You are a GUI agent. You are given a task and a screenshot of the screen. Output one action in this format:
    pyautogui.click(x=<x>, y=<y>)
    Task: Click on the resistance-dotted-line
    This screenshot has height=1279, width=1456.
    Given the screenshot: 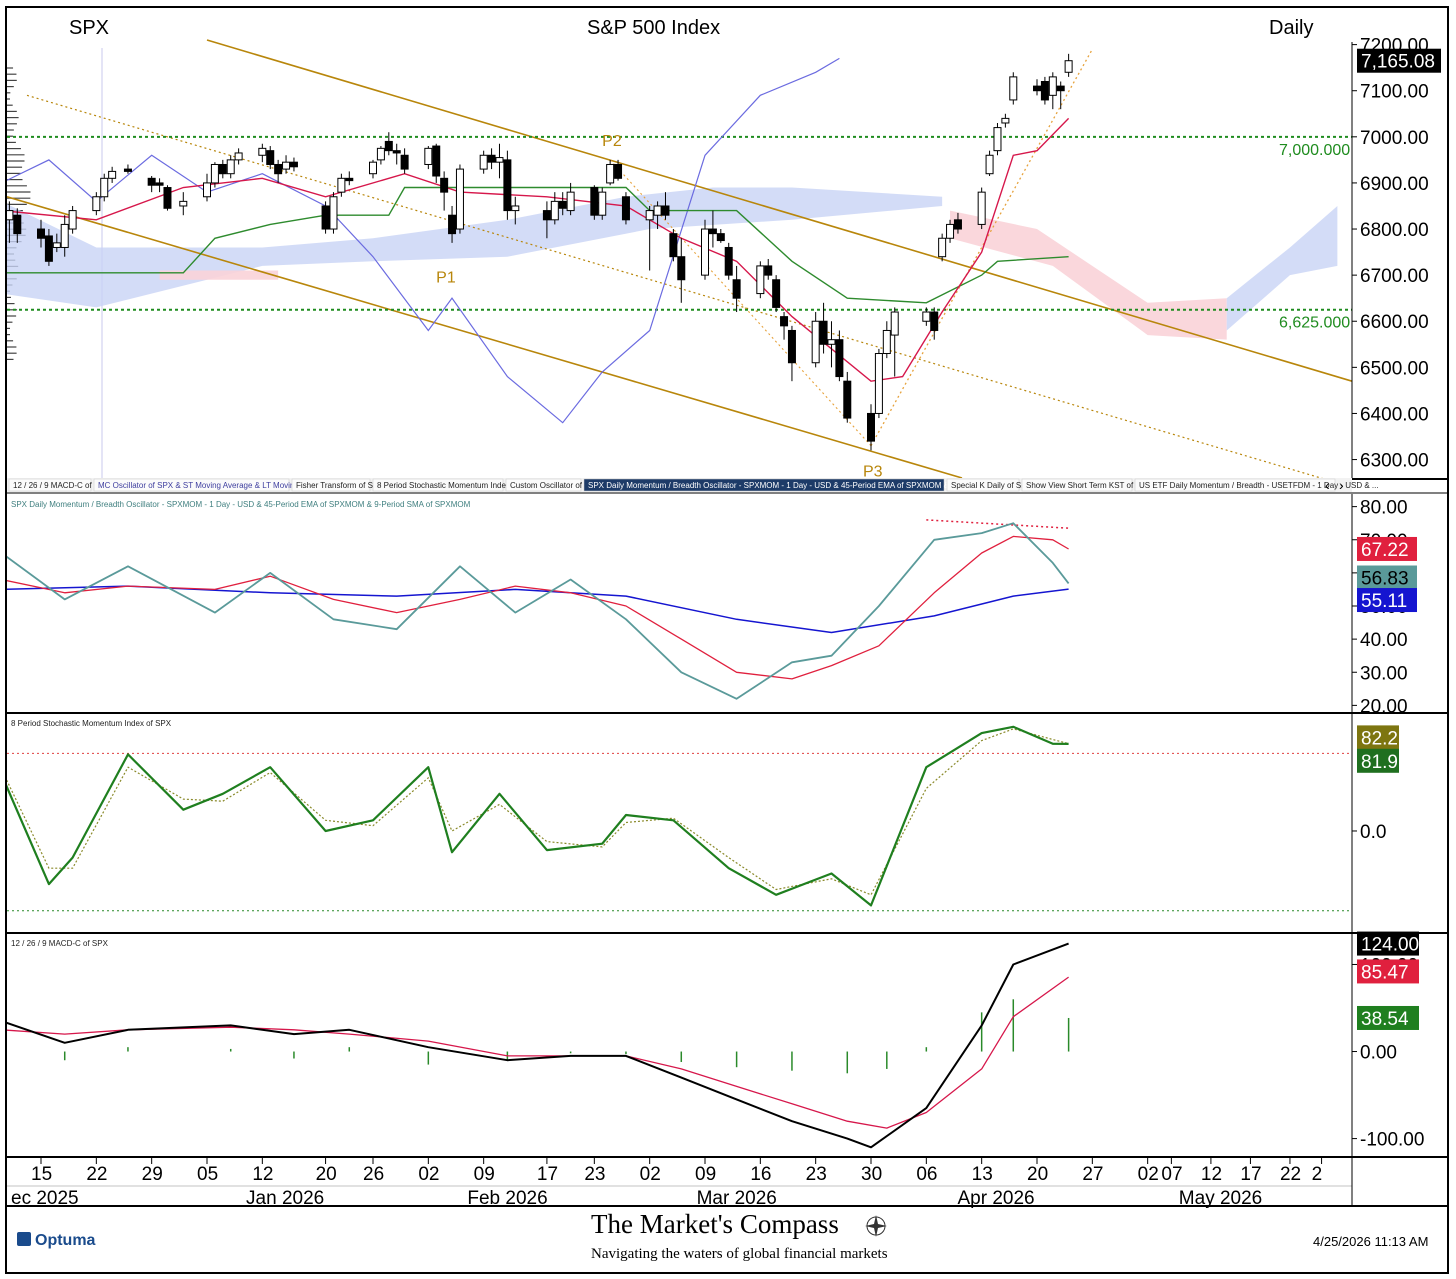 What is the action you would take?
    pyautogui.click(x=997, y=524)
    